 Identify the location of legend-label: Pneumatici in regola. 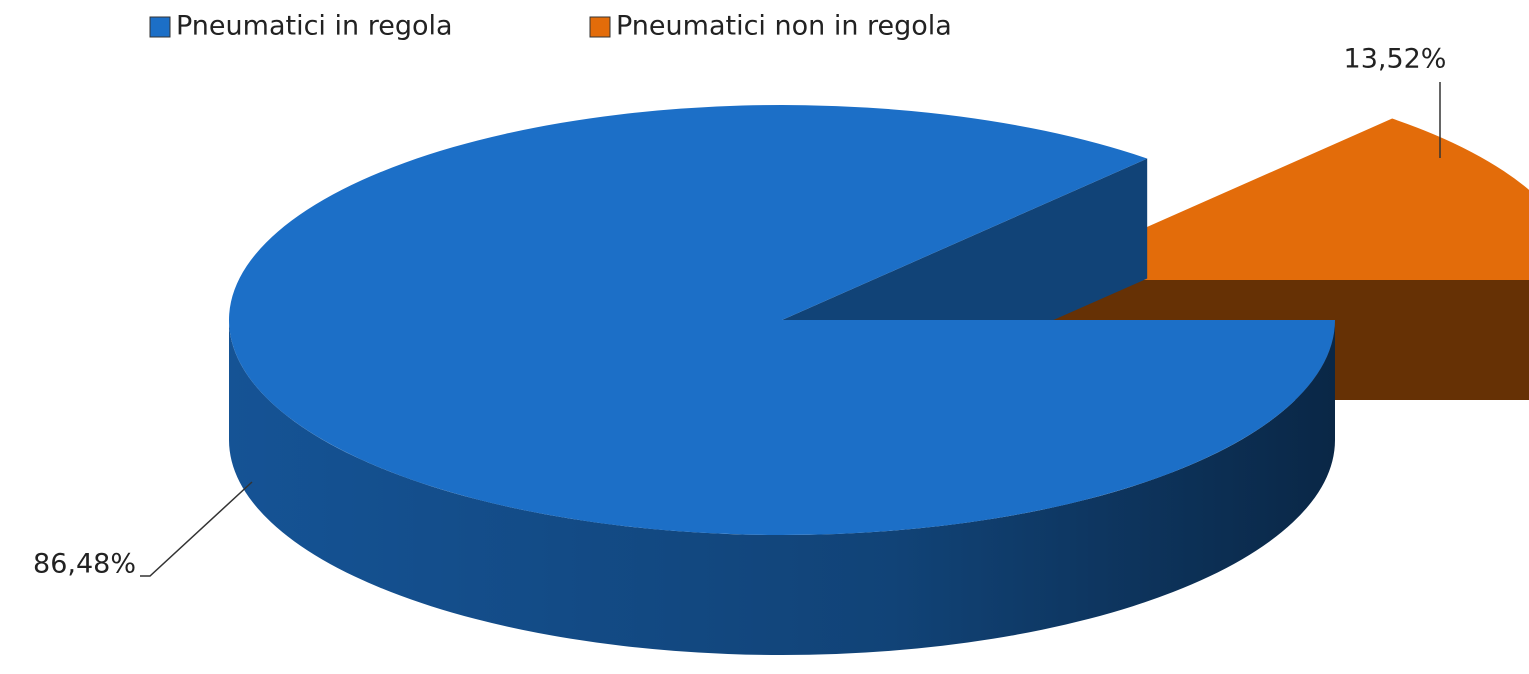
(314, 26).